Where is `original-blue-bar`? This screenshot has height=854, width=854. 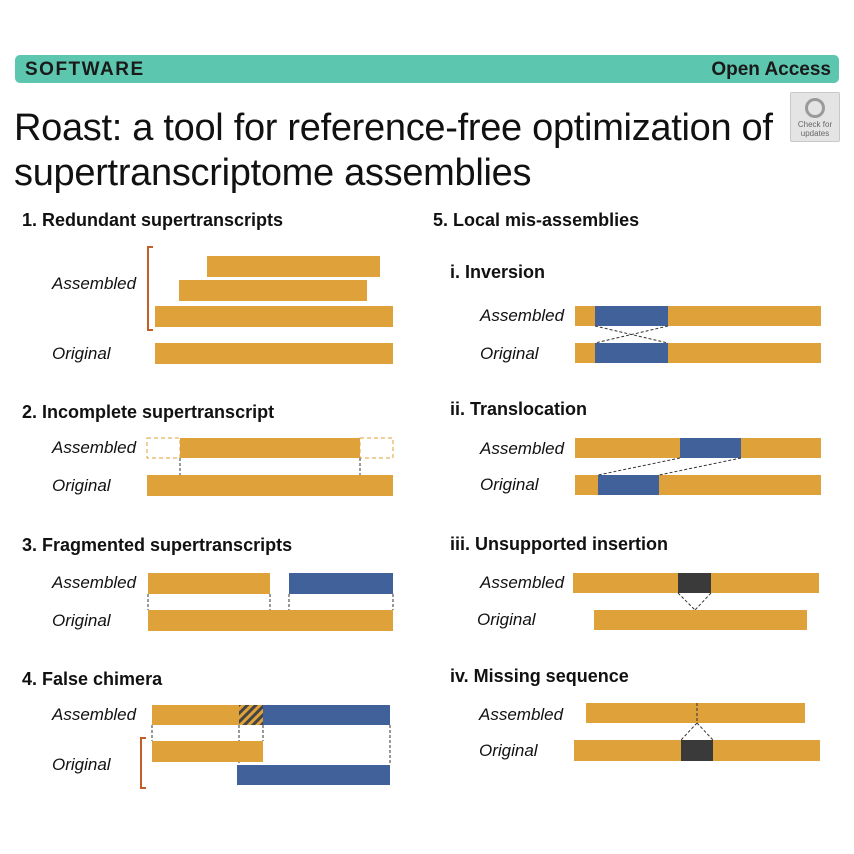
original-blue-bar is located at coordinates (313, 775).